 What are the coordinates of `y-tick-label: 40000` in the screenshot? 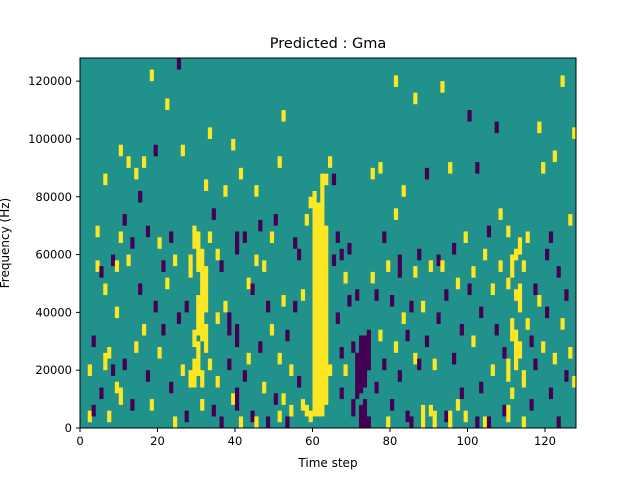 It's located at (53, 312).